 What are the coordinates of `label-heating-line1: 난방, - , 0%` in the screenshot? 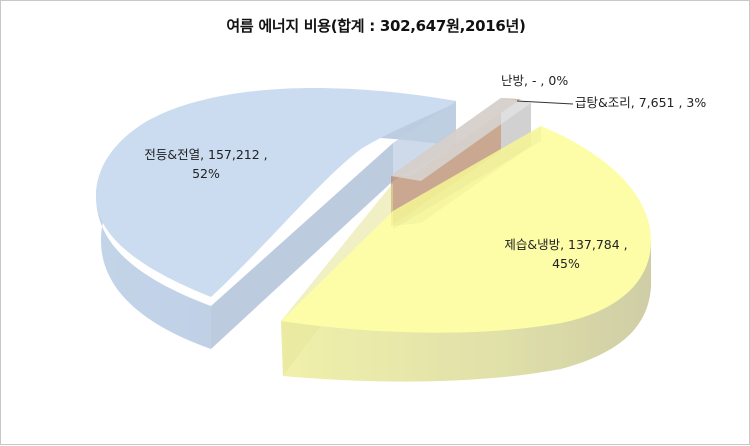 It's located at (535, 80).